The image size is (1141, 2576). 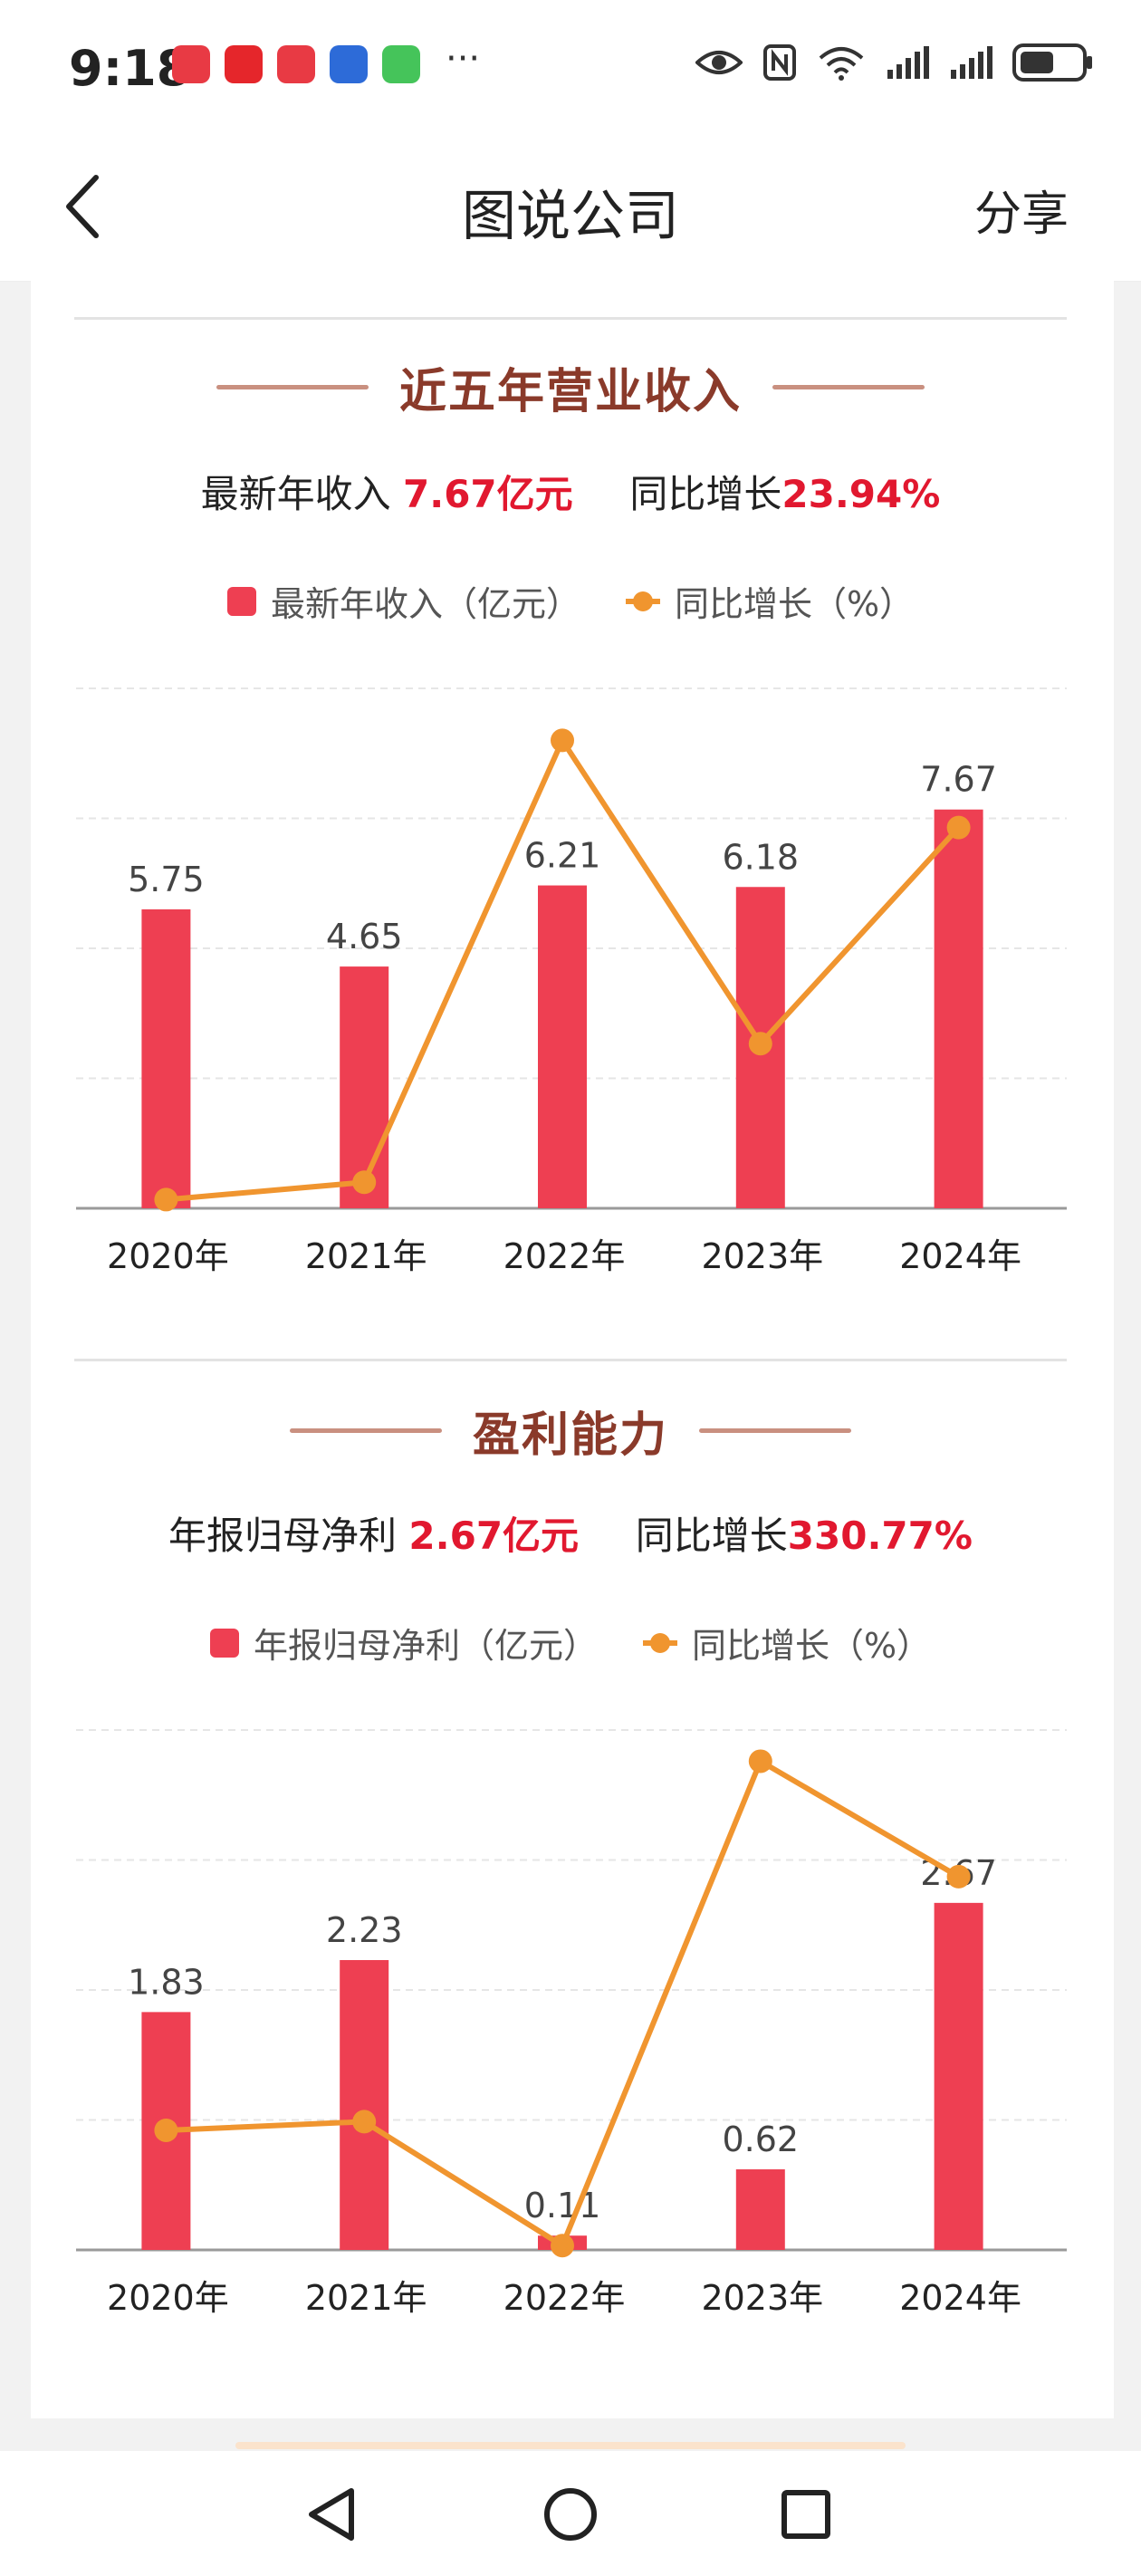 I want to click on notification-icons, so click(x=296, y=64).